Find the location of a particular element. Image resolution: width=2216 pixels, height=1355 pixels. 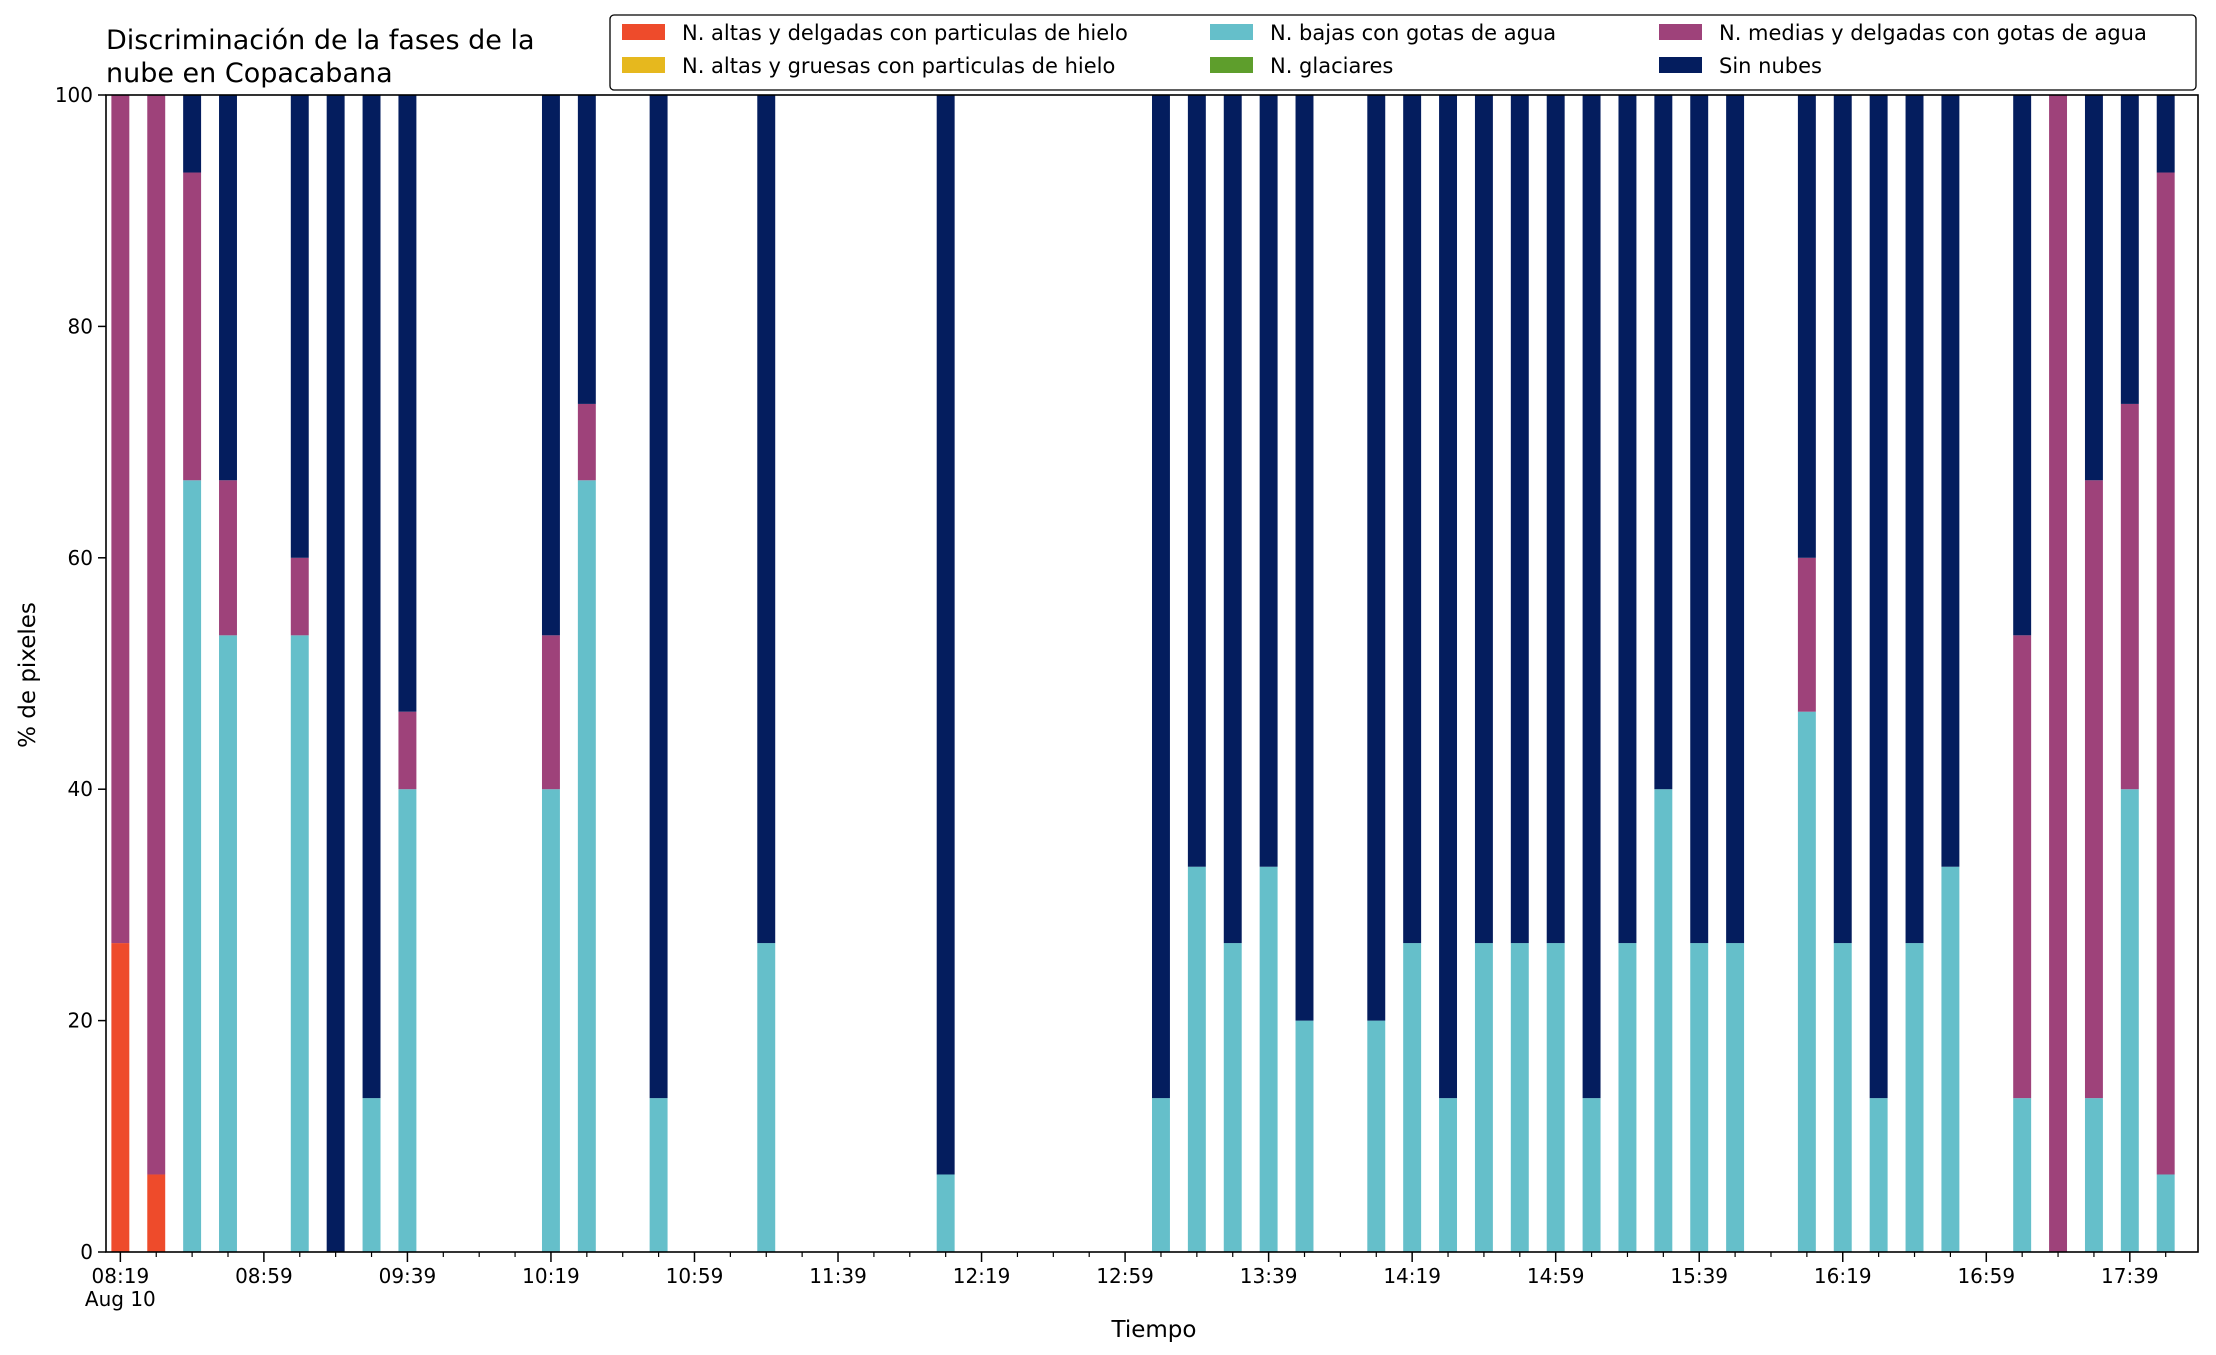

x-tick-label: 10:19 is located at coordinates (551, 1276).